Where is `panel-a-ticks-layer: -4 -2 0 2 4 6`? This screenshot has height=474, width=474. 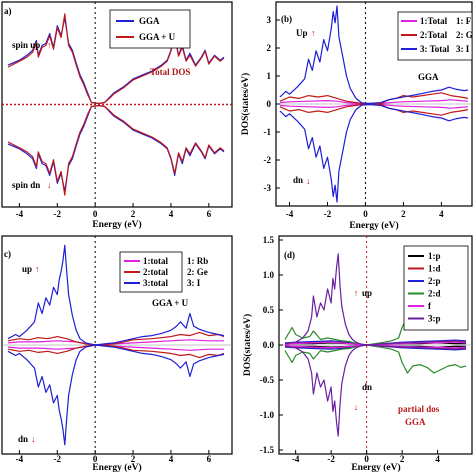
panel-a-ticks-layer: -4 -2 0 2 4 6 is located at coordinates (114, 211).